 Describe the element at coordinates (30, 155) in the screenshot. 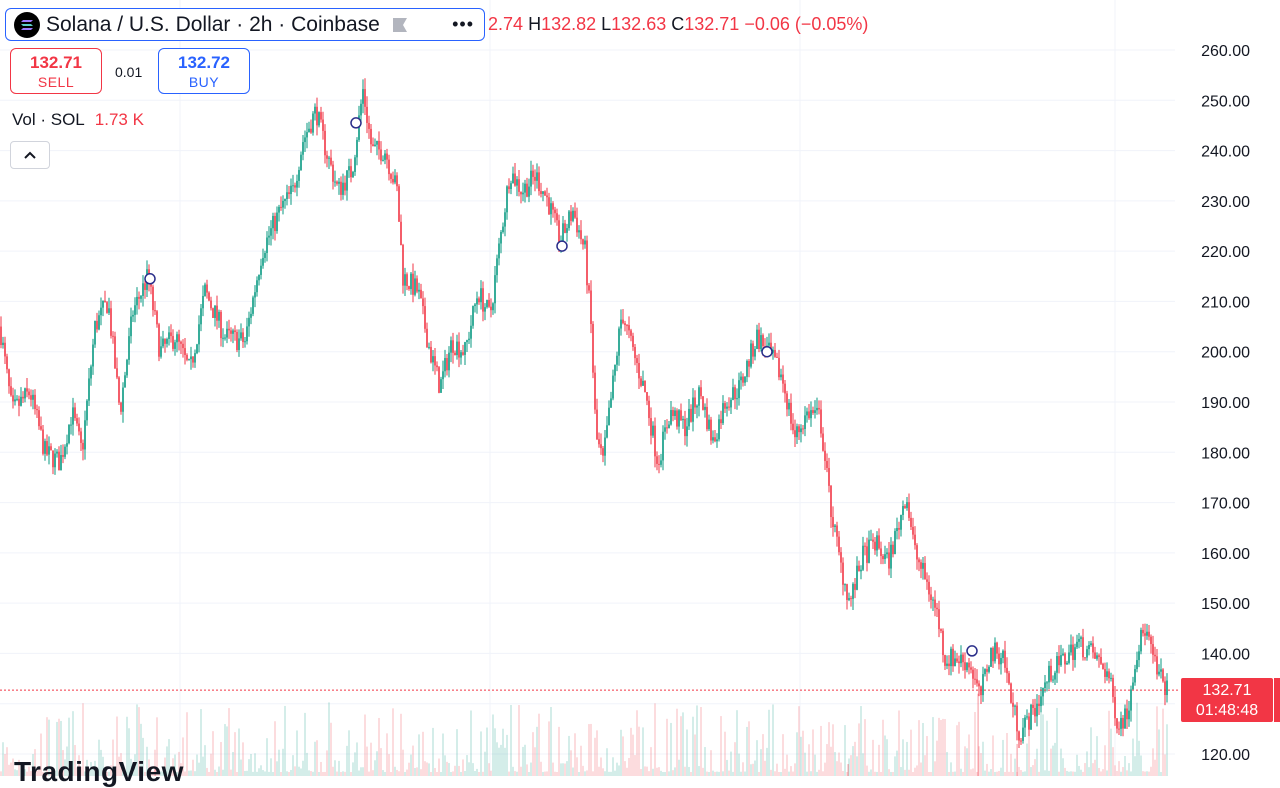

I see `collapse-legend-button` at that location.